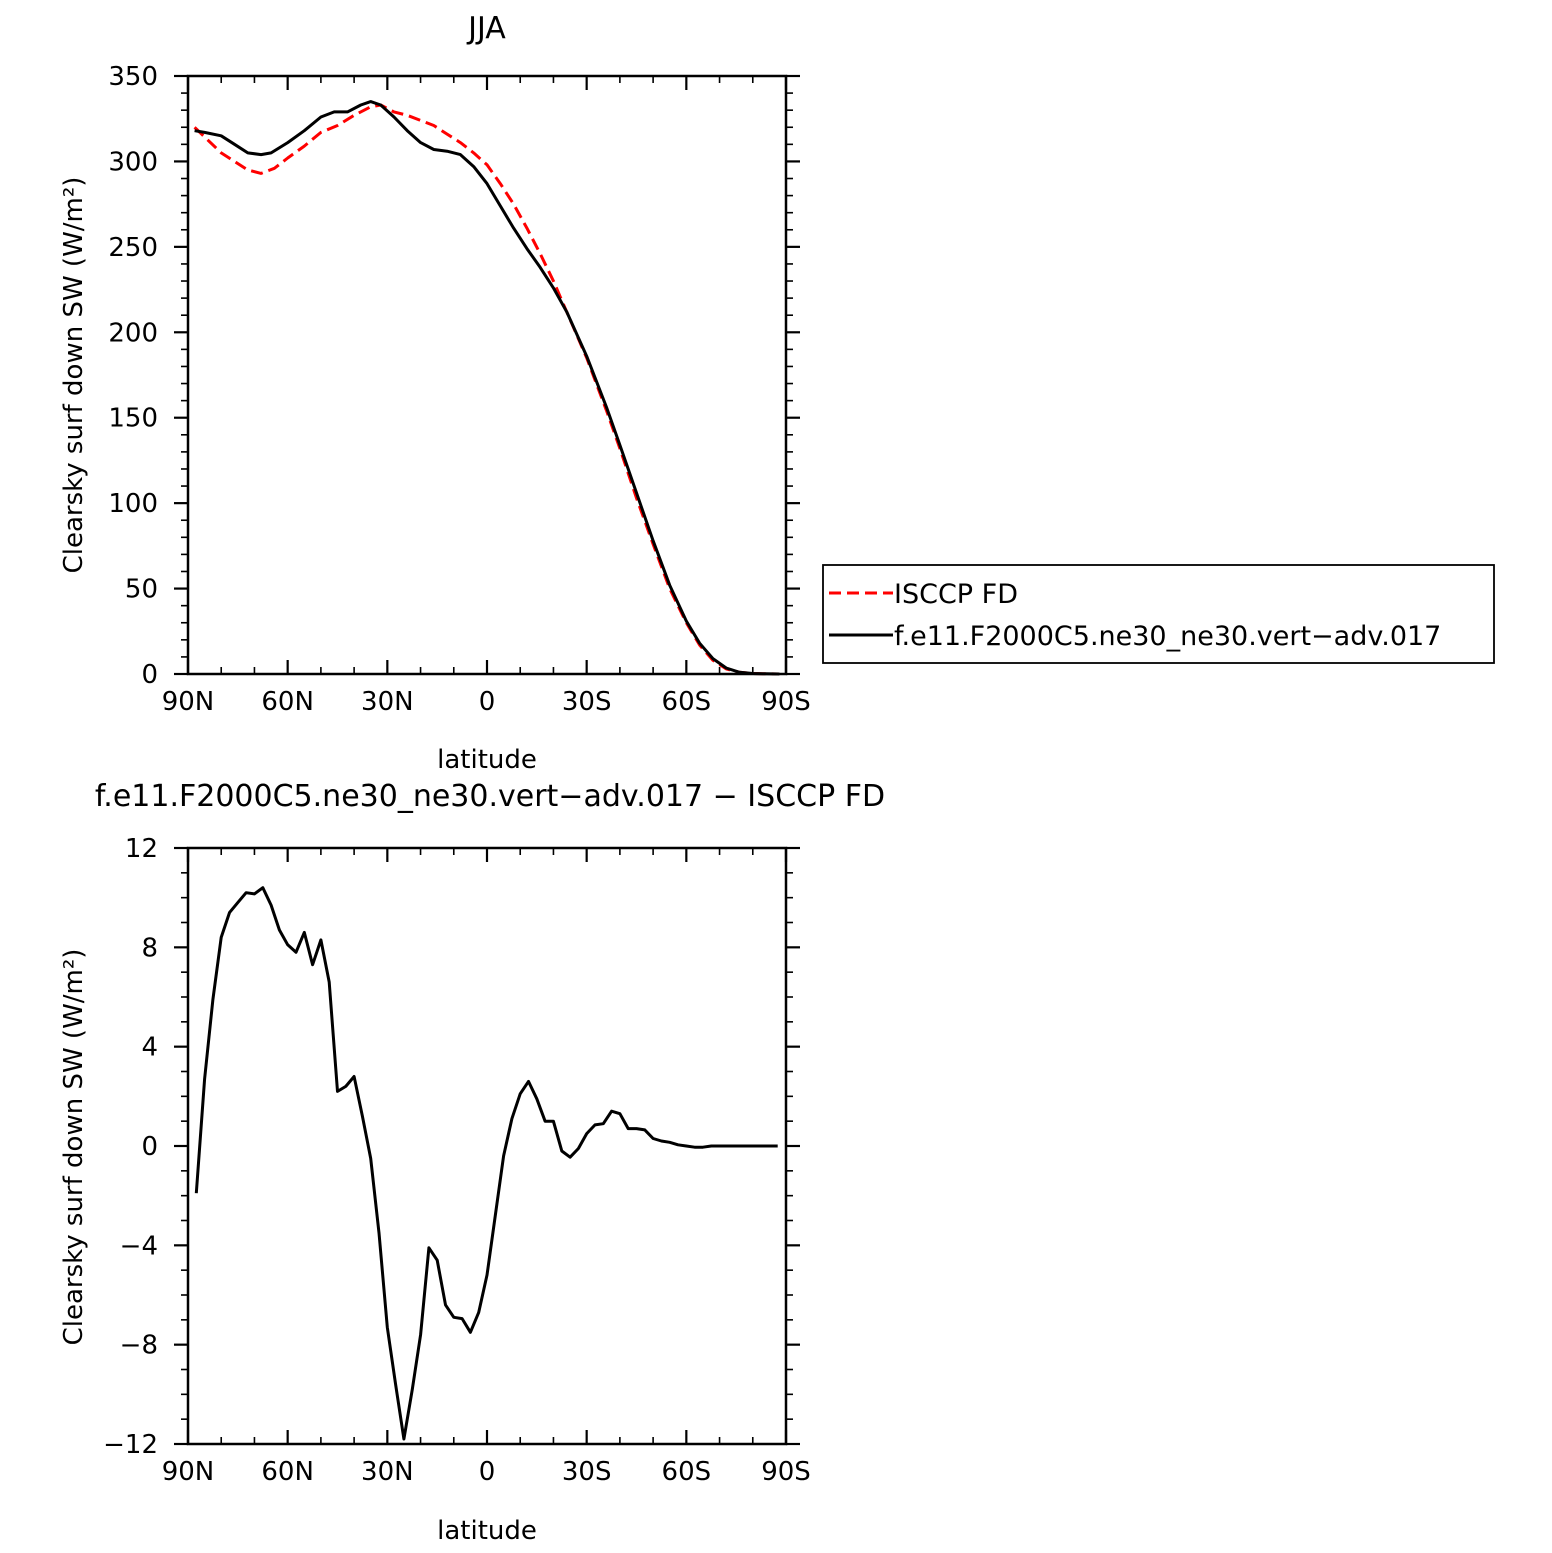 This screenshot has width=1552, height=1553. Describe the element at coordinates (149, 948) in the screenshot. I see `bottom-chart-ytick-label: 8` at that location.